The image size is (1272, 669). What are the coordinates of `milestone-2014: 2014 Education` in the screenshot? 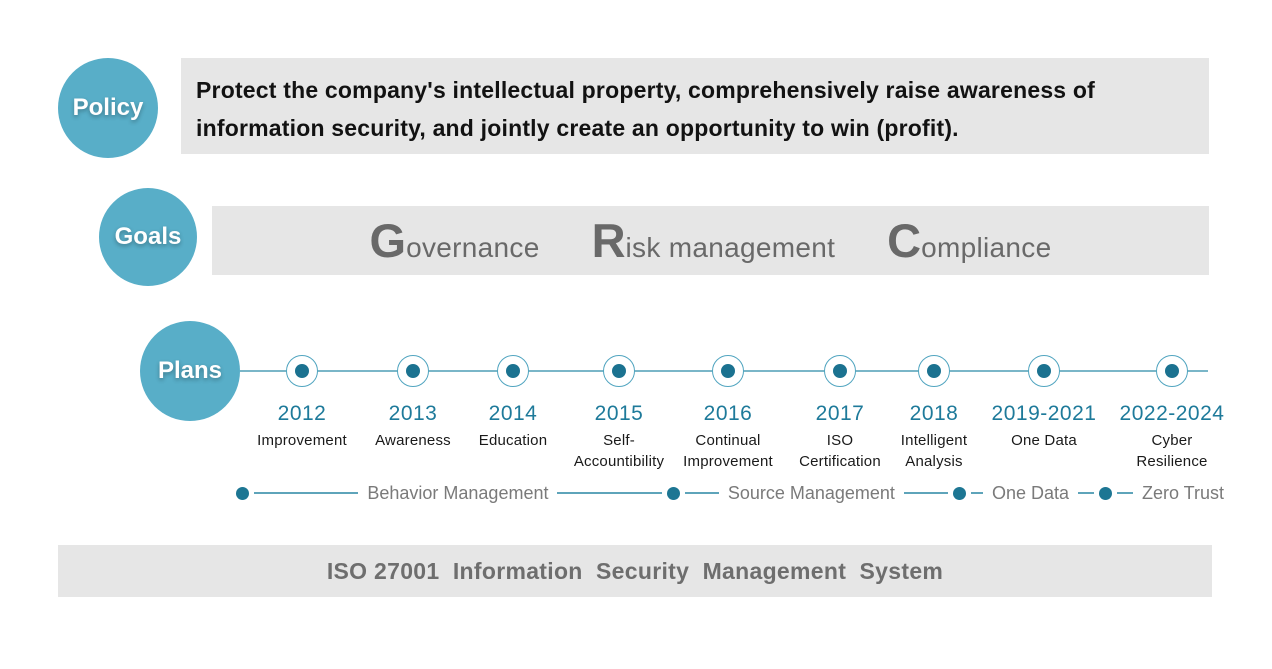 It's located at (513, 426).